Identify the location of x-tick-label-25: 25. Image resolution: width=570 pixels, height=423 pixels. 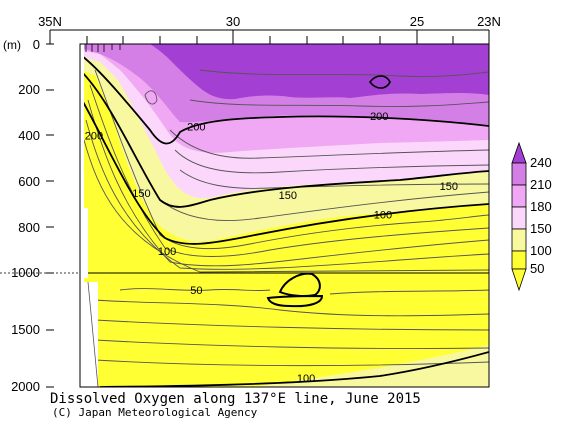
(417, 21).